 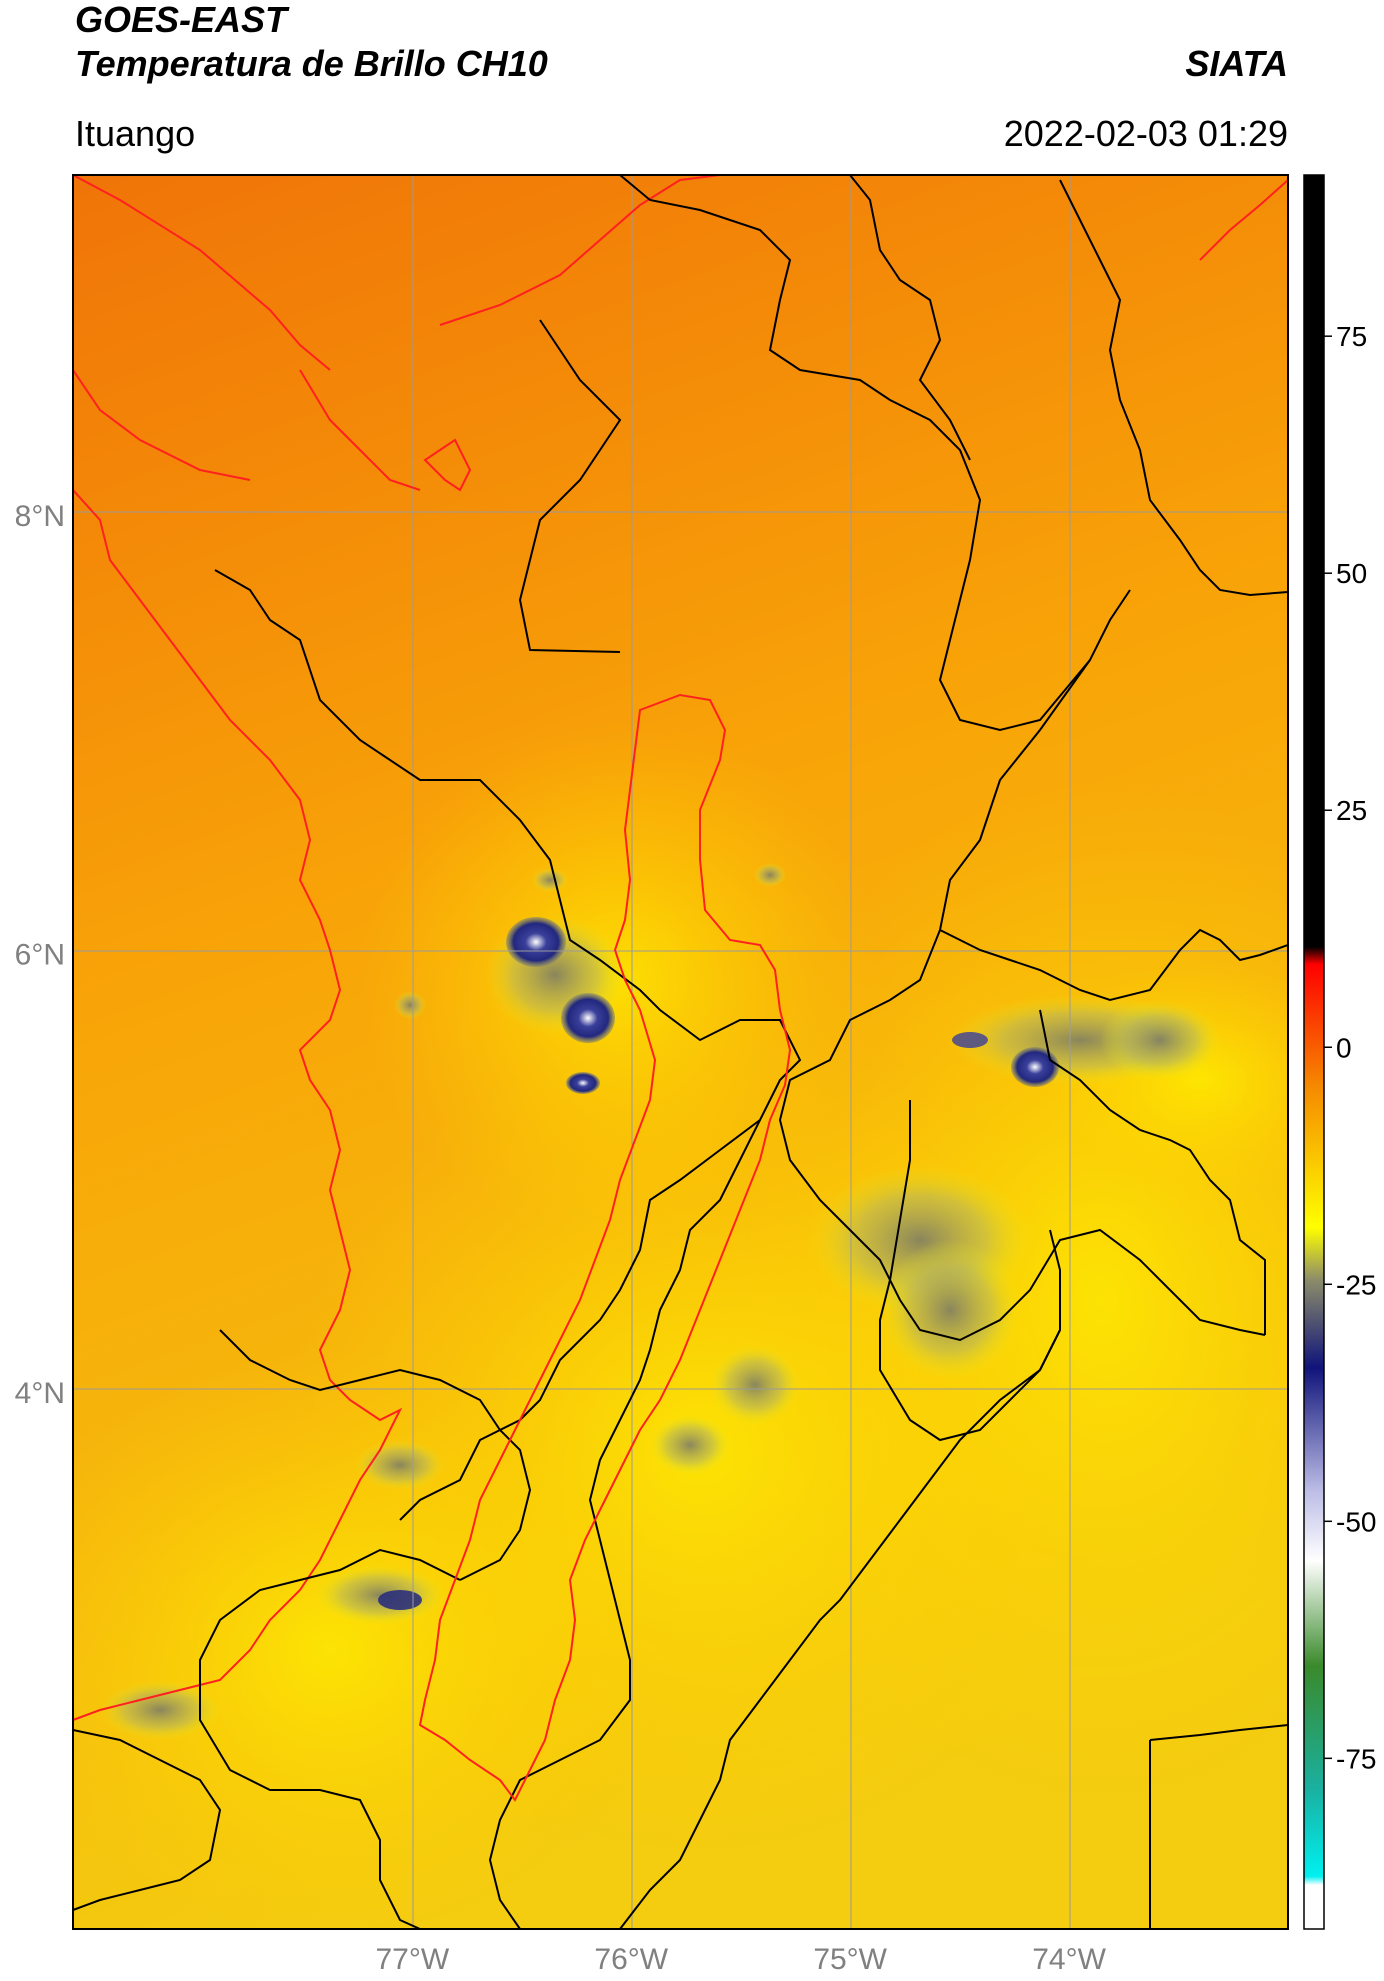 What do you see at coordinates (1356, 1521) in the screenshot?
I see `colorbar-tick-label: -50` at bounding box center [1356, 1521].